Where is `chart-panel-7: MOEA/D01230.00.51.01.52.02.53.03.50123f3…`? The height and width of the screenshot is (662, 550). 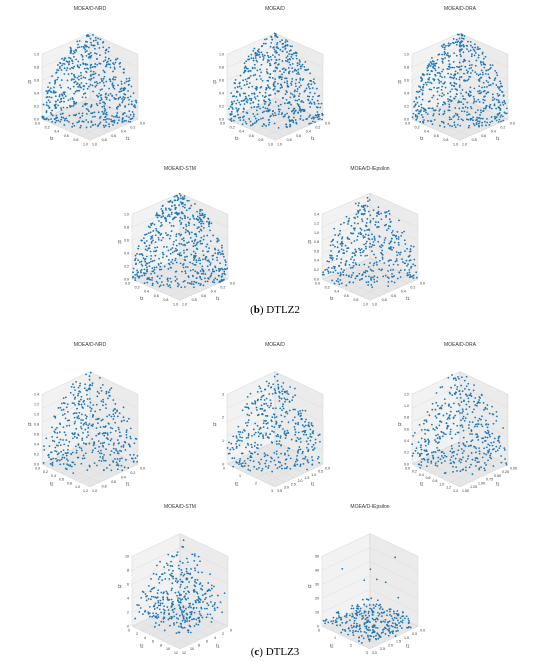
chart-panel-7: MOEA/D01230.00.51.01.52.02.53.03.50123f3… is located at coordinates (271, 417).